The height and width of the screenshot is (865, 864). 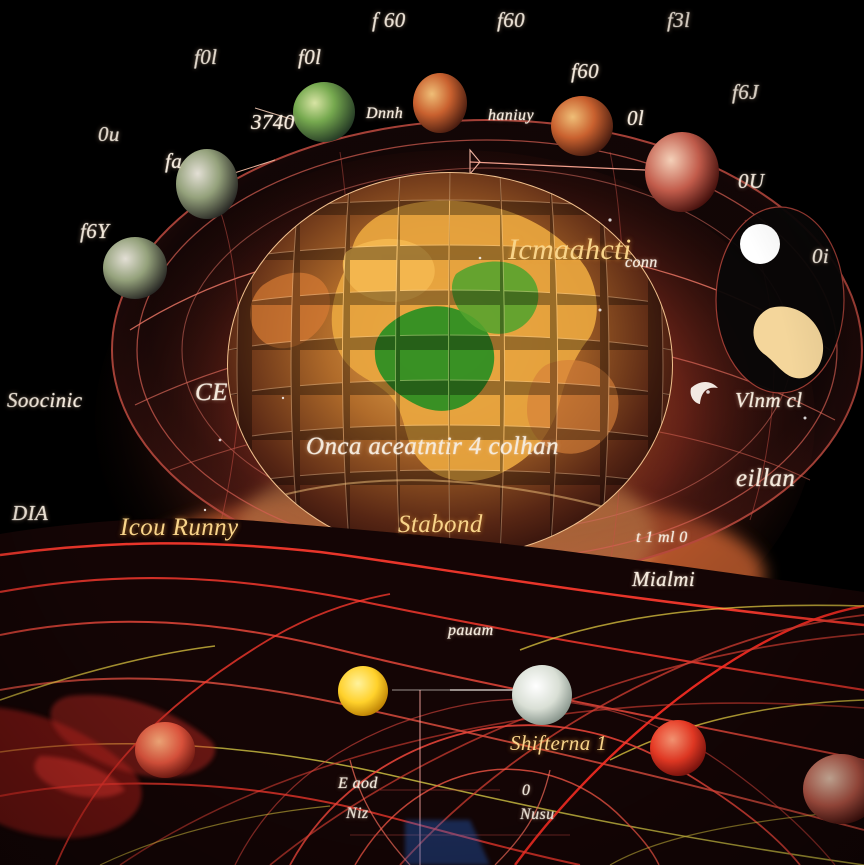 I want to click on label-upper-left-2: f0l, so click(x=310, y=57).